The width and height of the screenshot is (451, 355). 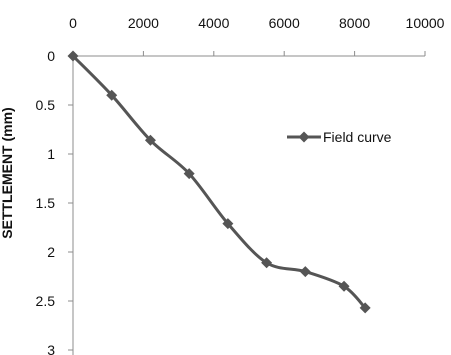 I want to click on y-tick-label: 0.5, so click(x=46, y=105).